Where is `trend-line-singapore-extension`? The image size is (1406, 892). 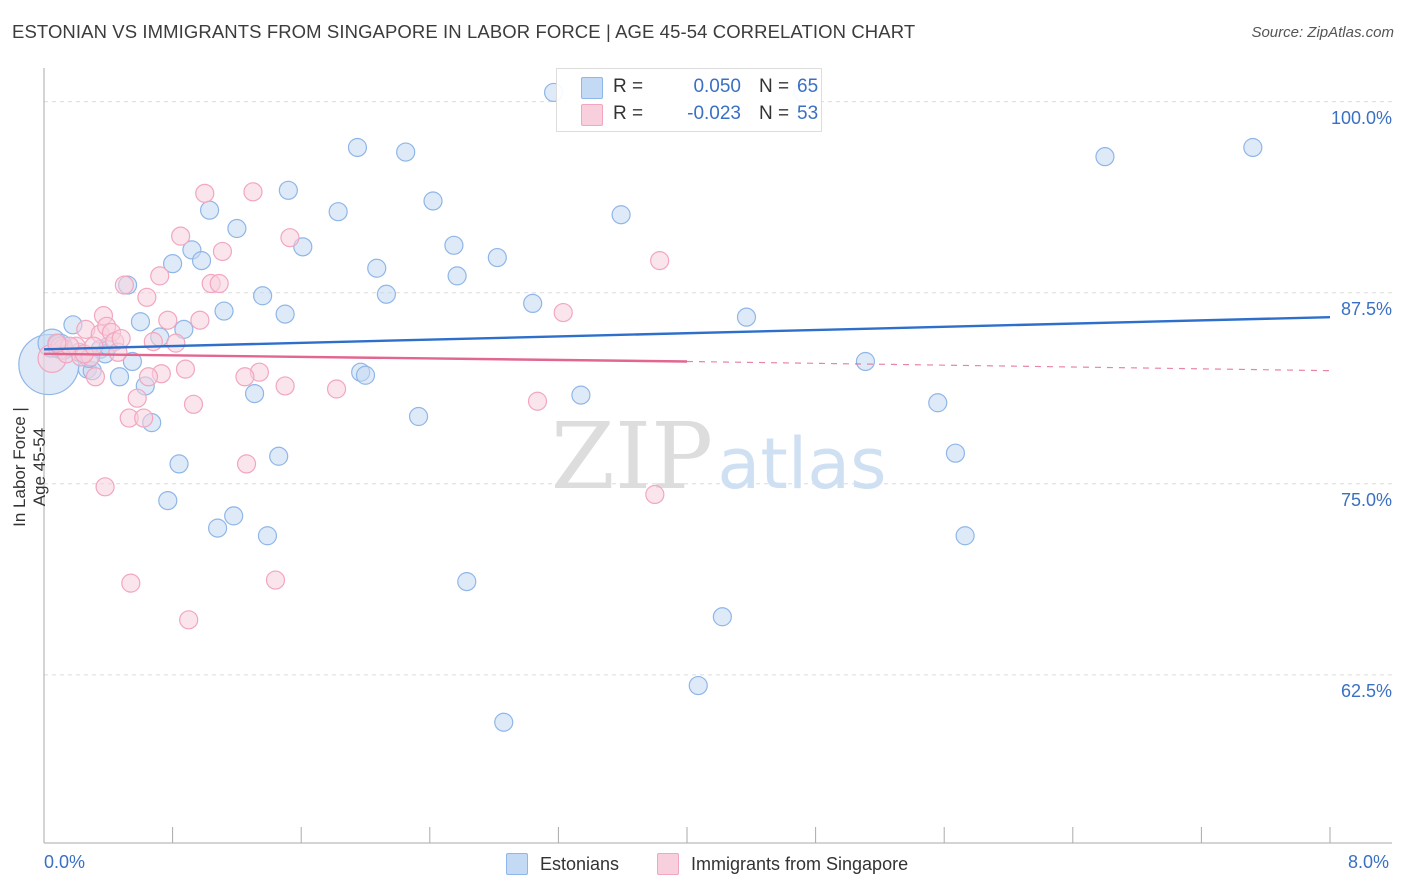 trend-line-singapore-extension is located at coordinates (1008, 366).